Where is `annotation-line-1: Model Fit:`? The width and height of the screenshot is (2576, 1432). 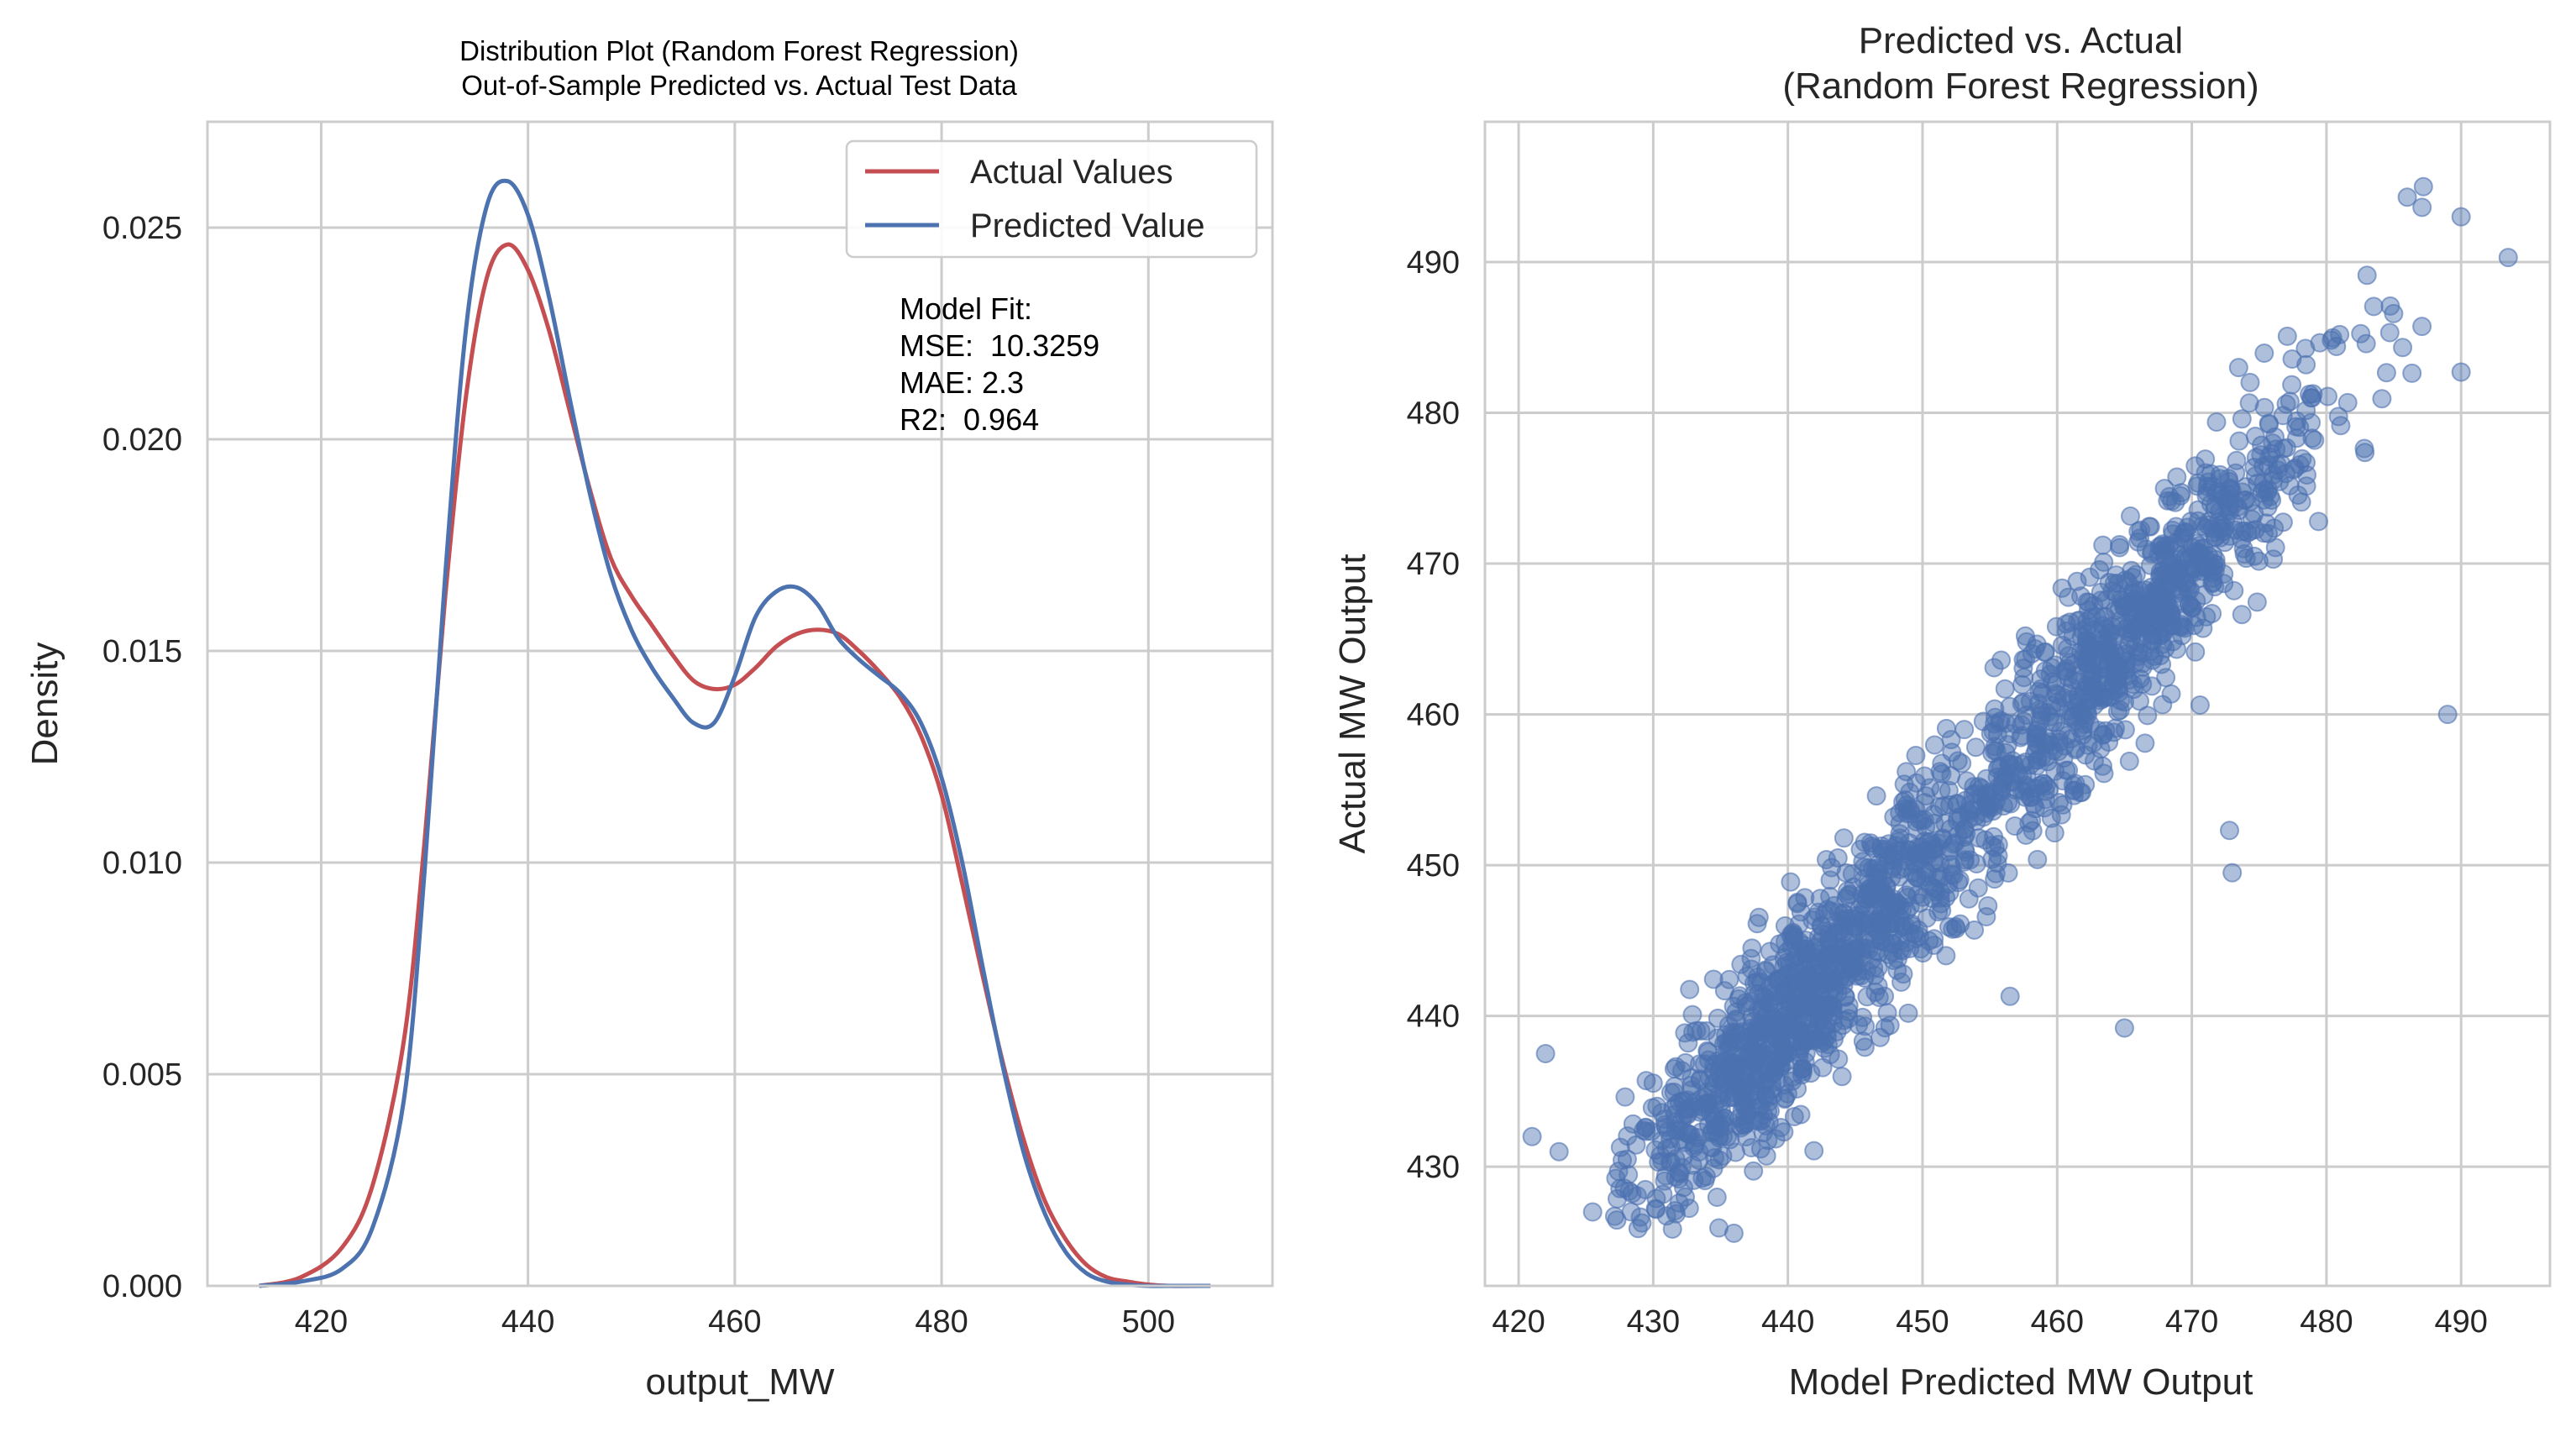
annotation-line-1: Model Fit: is located at coordinates (966, 308).